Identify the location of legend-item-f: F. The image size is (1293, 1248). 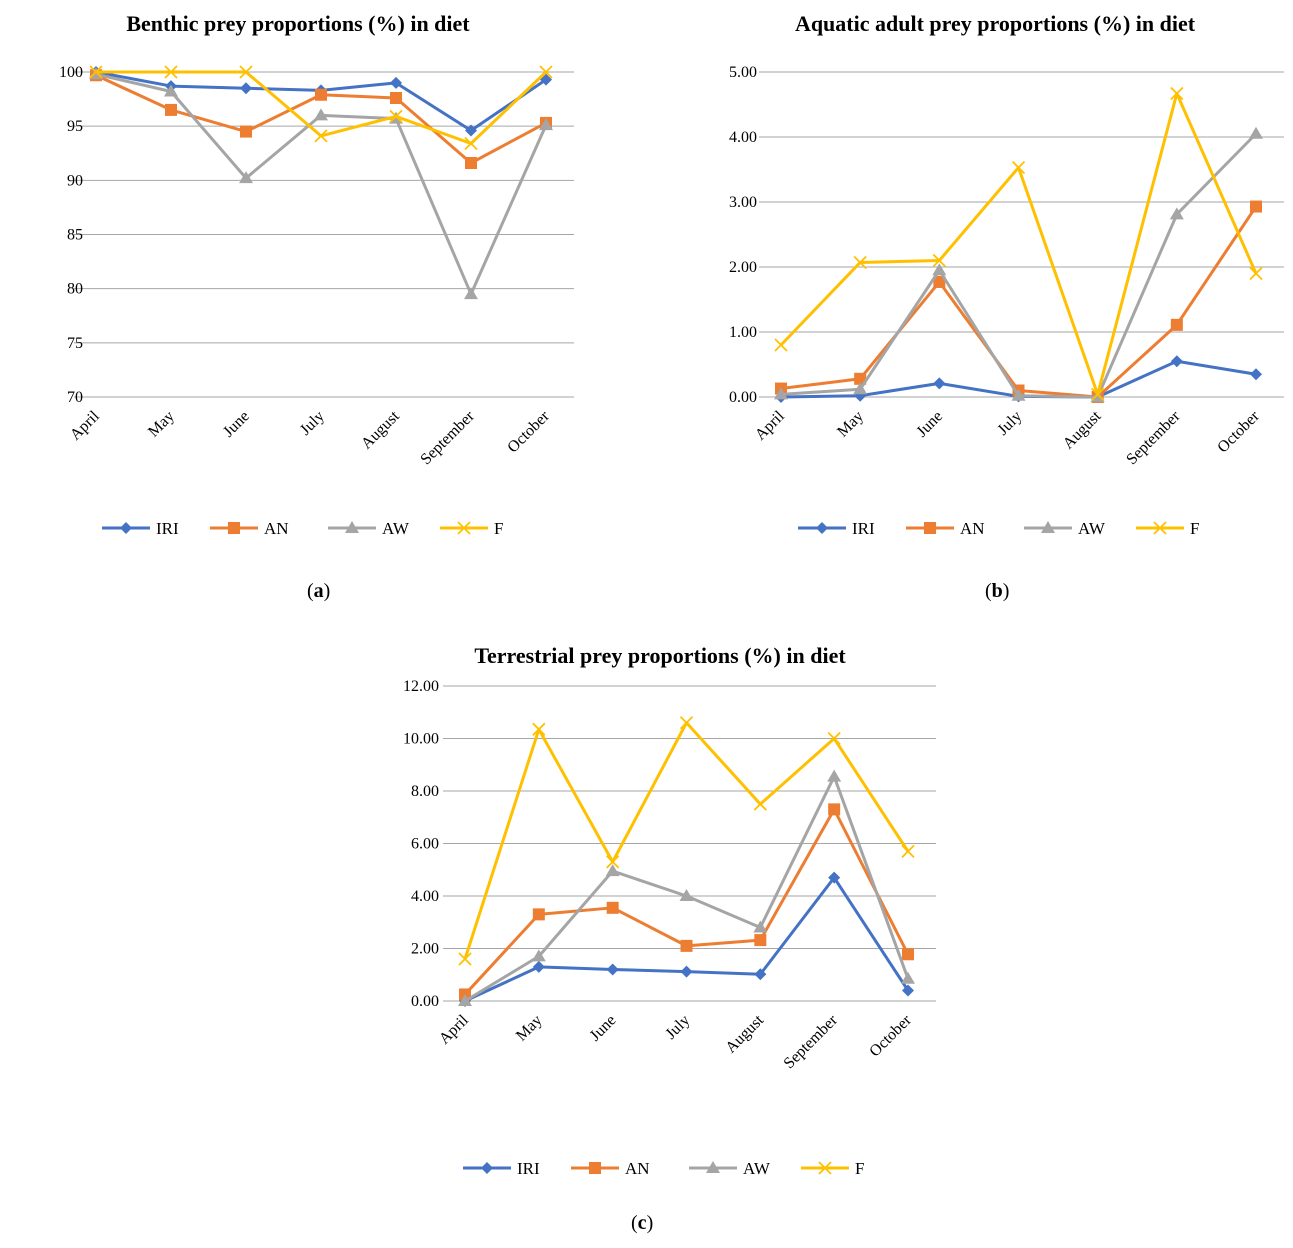
(471, 528).